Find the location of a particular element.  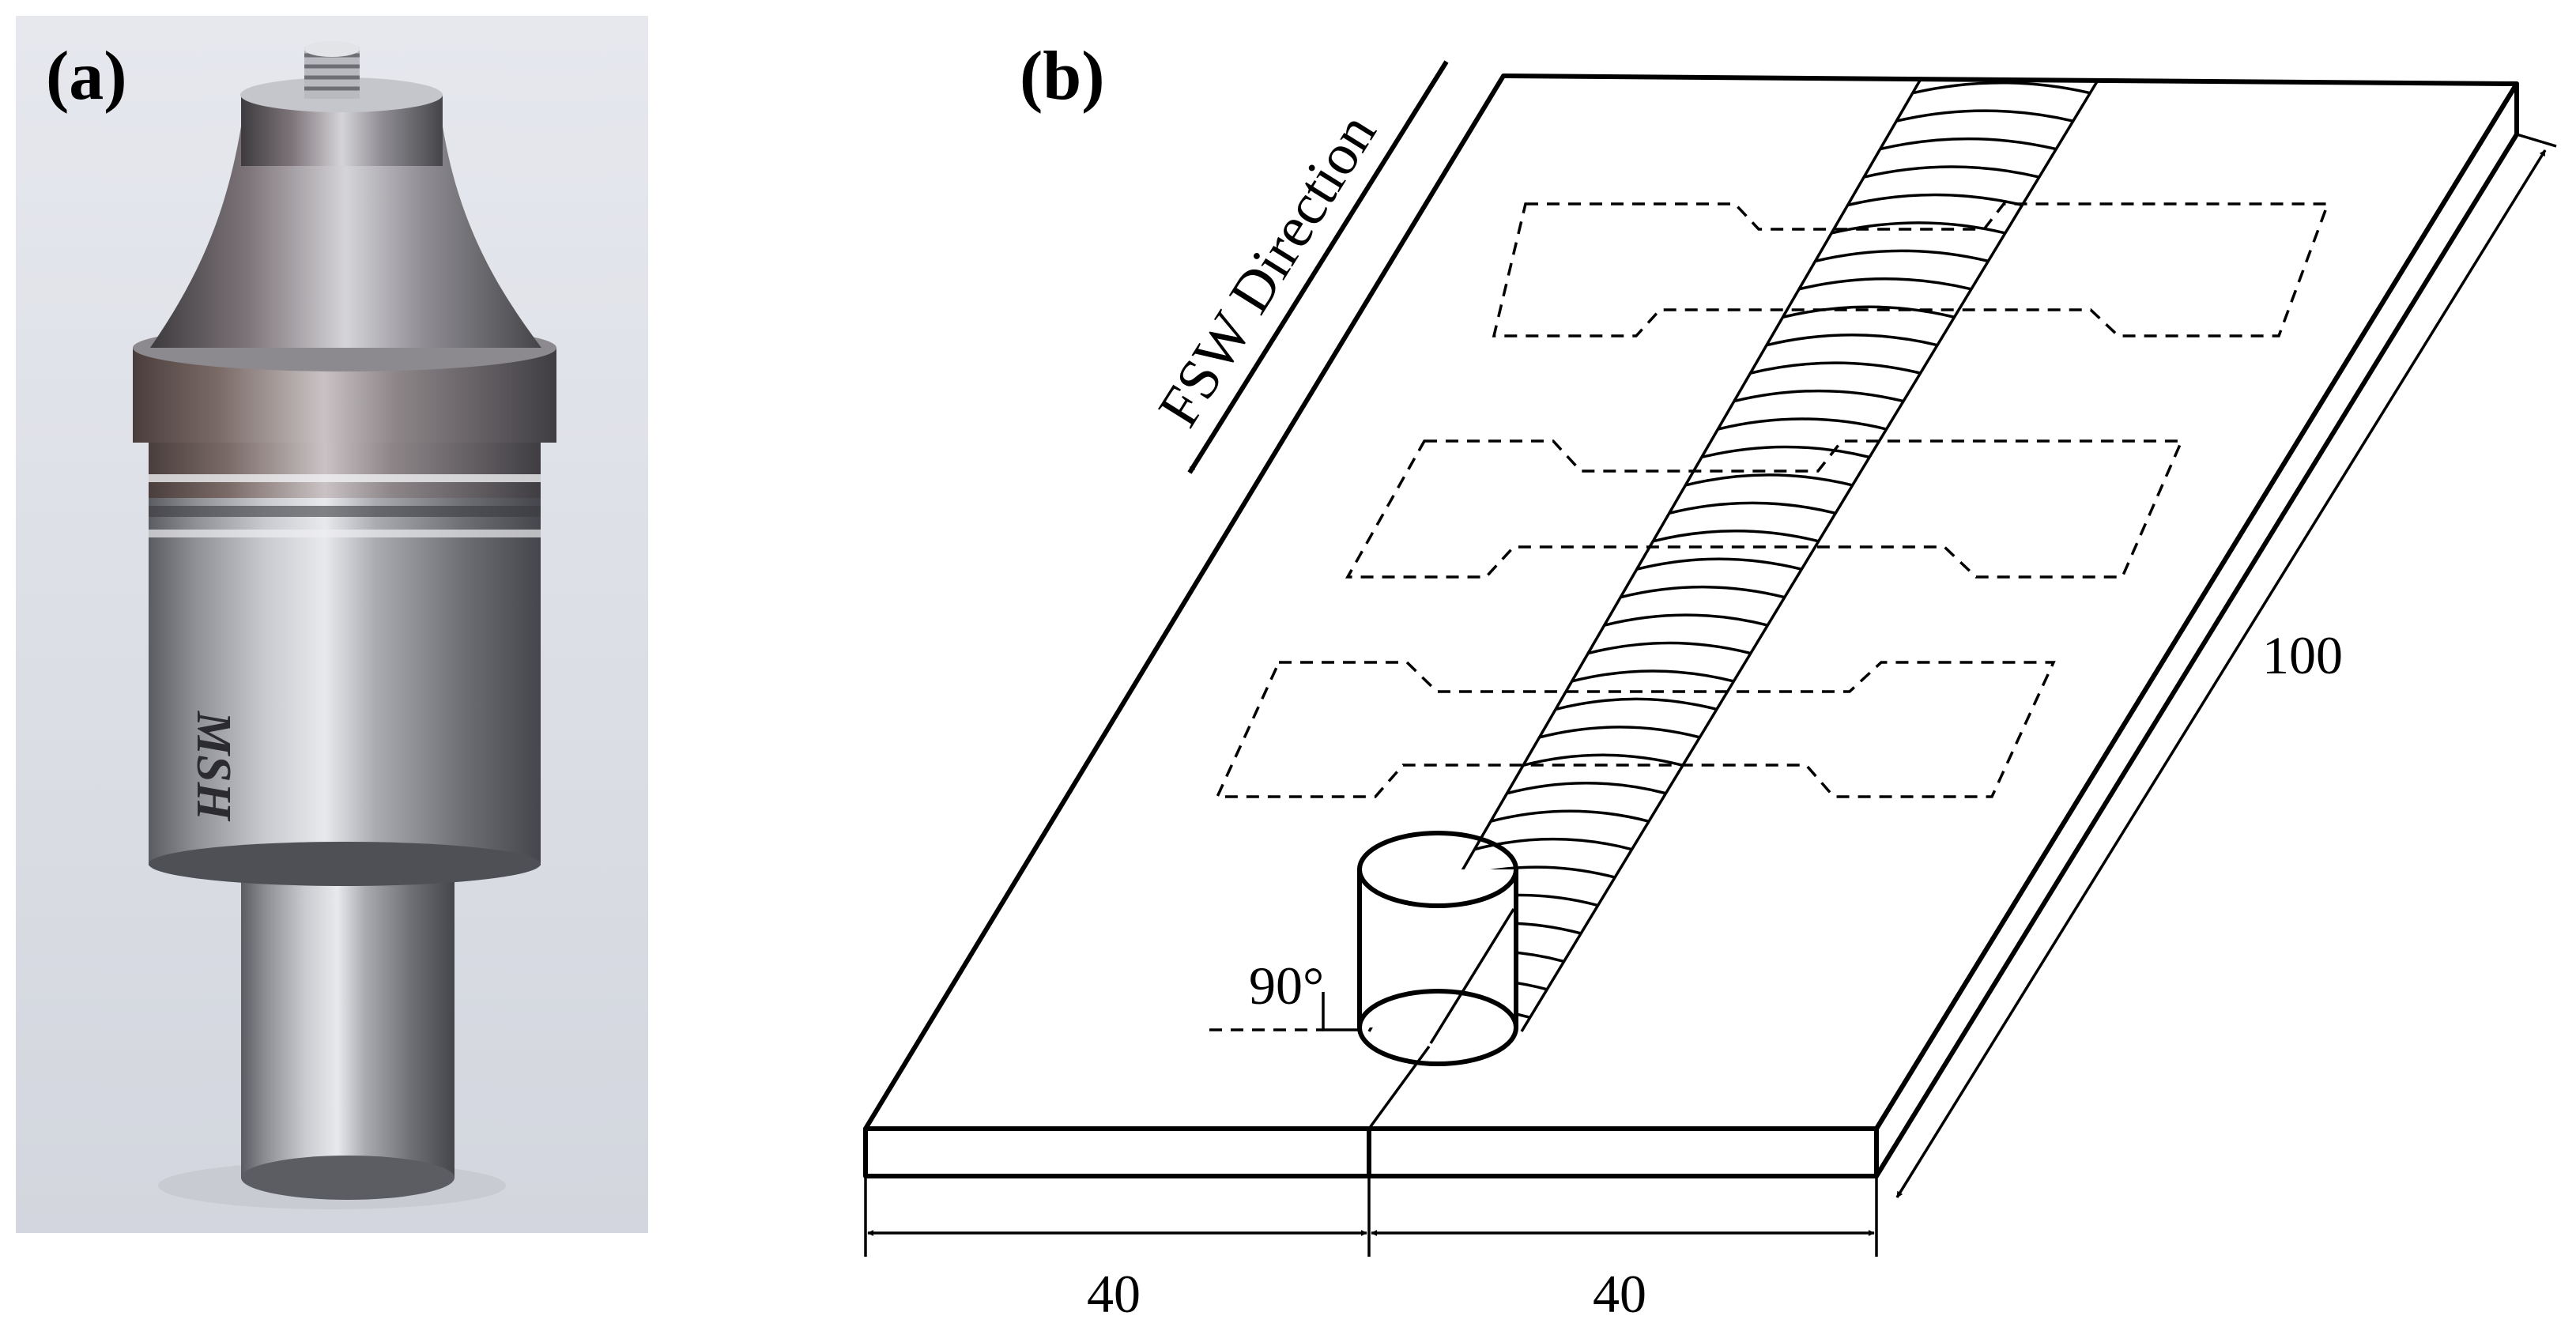

width-right-label: 40 is located at coordinates (1619, 1294).